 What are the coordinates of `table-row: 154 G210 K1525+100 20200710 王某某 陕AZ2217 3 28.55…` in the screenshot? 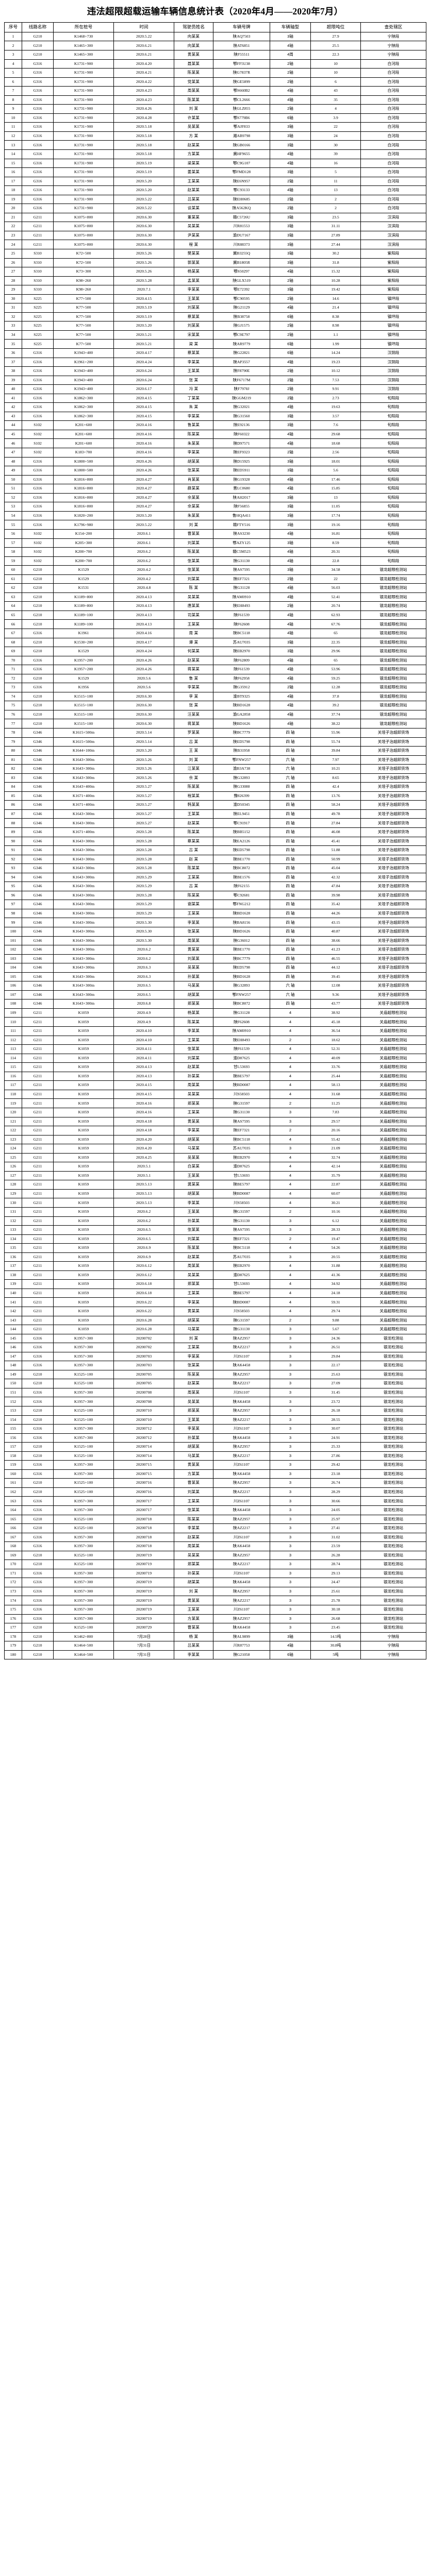 It's located at (215, 1420).